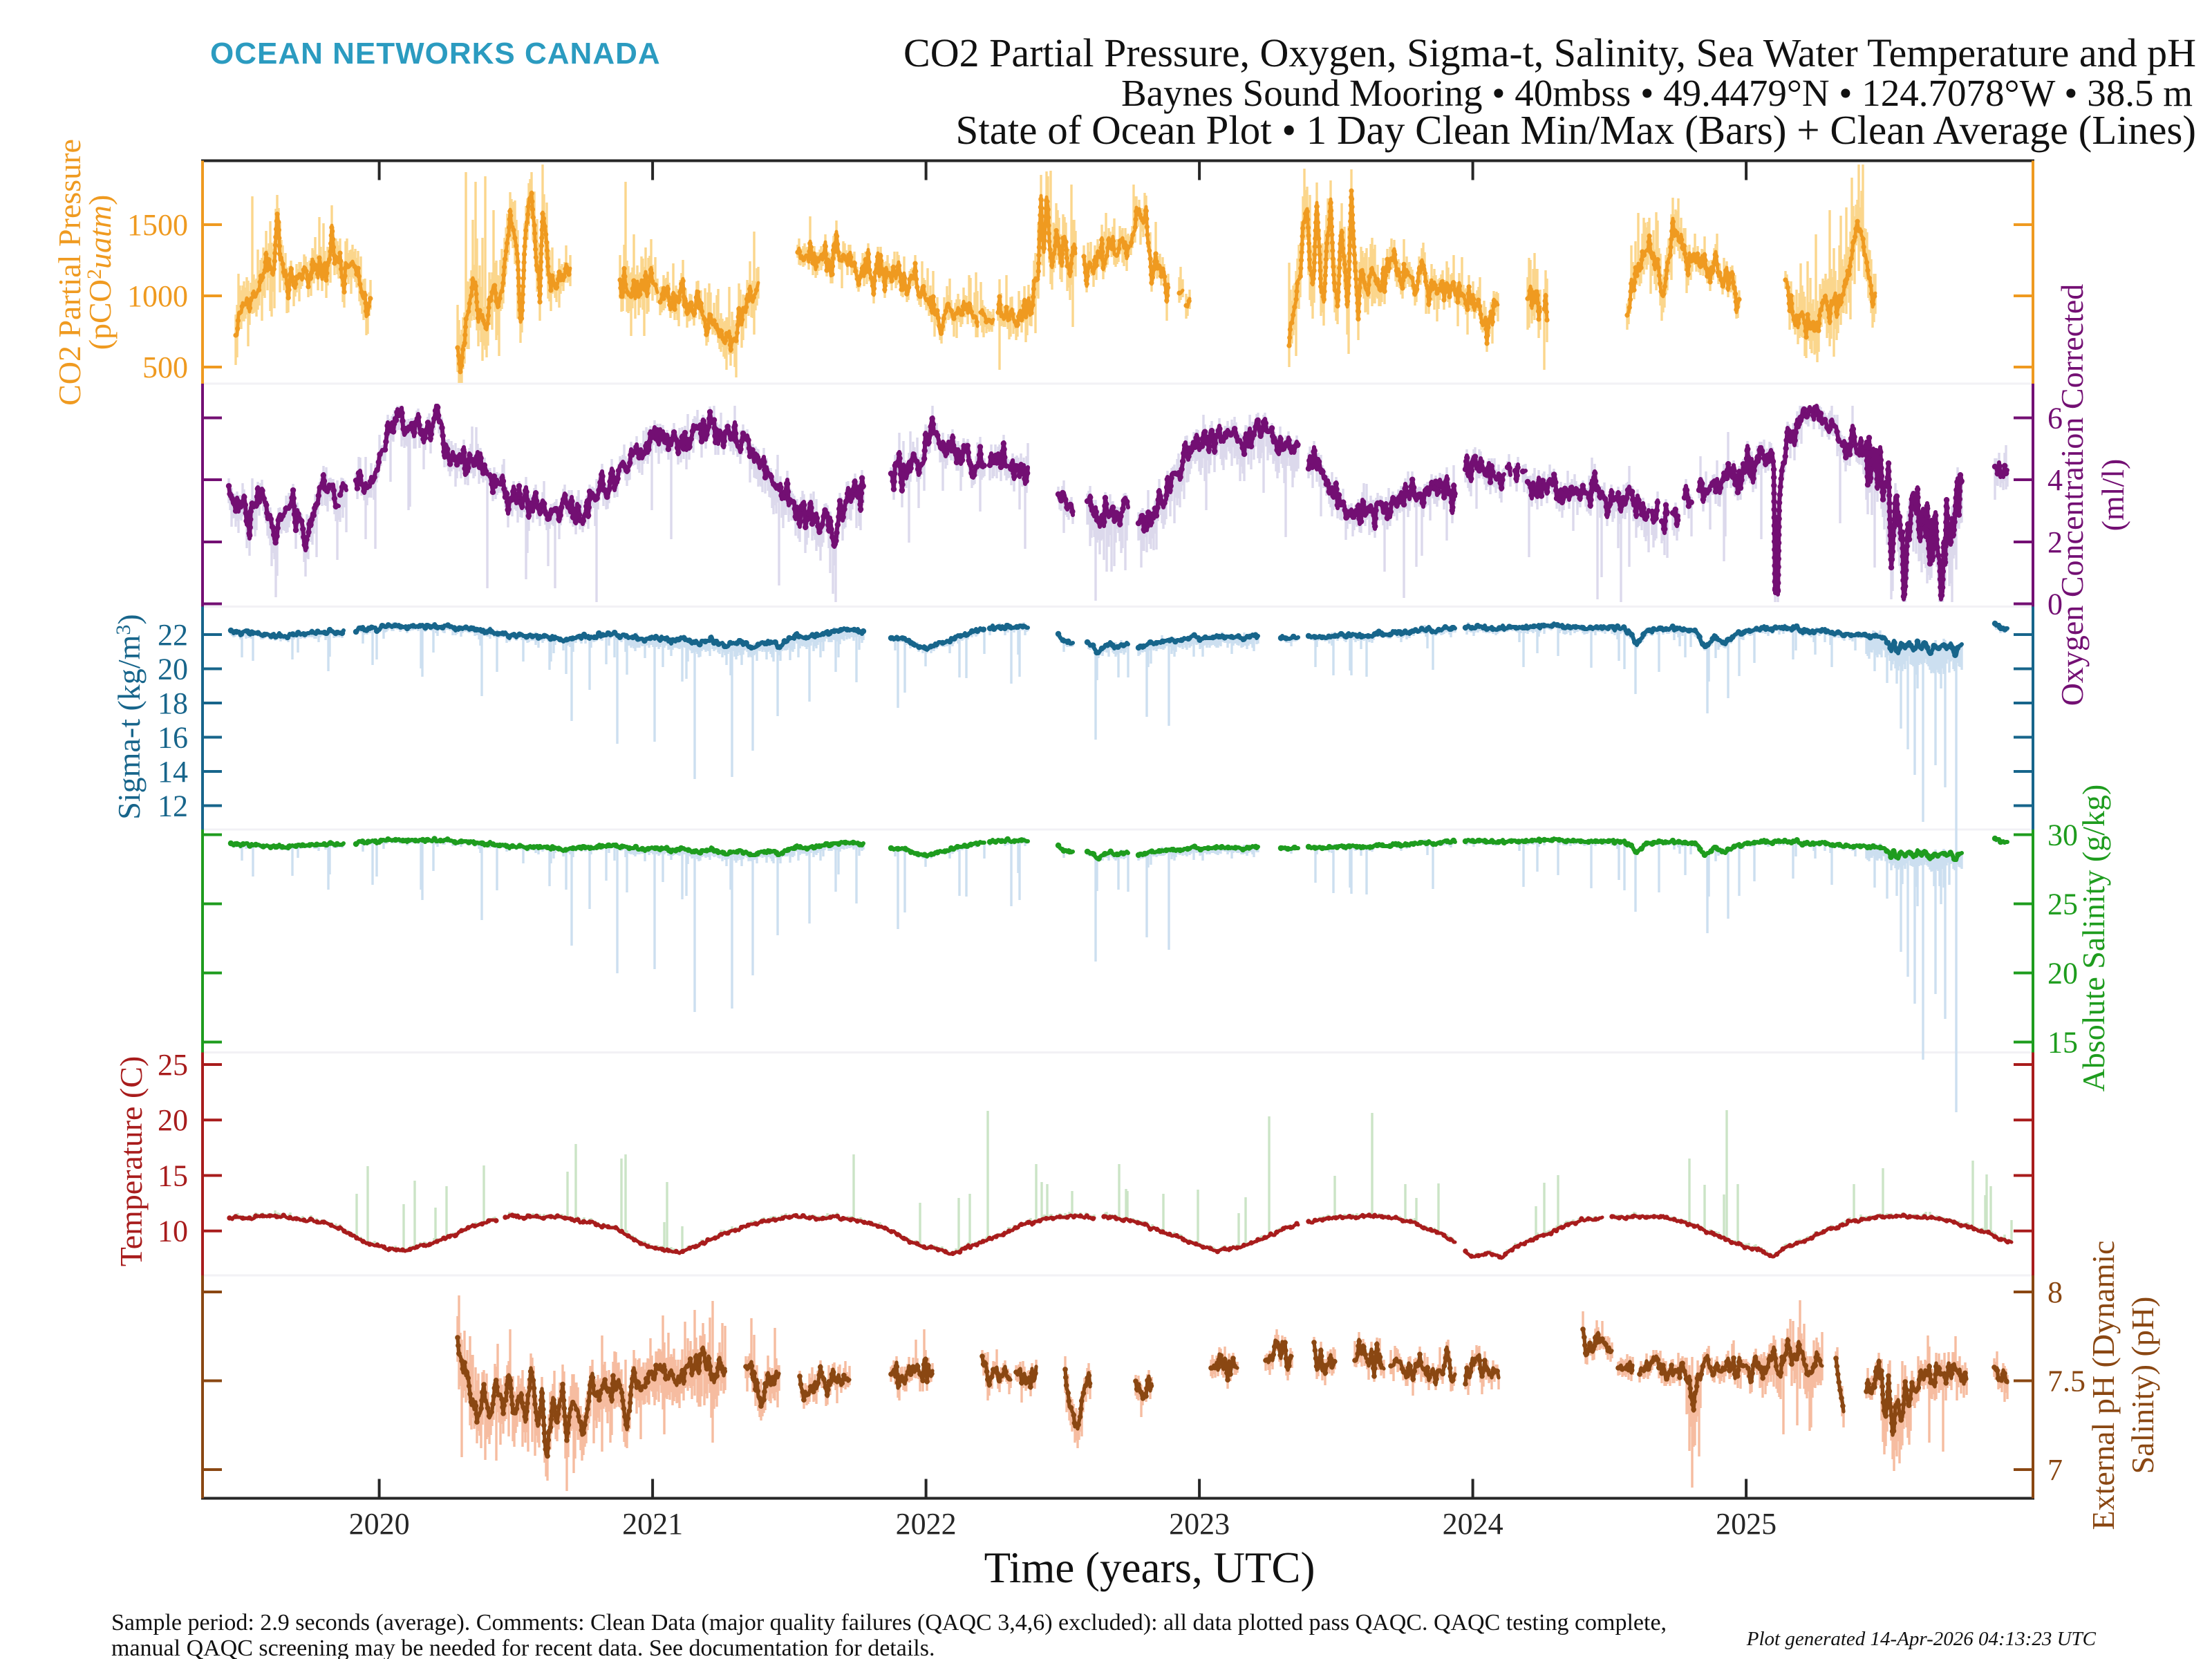 This screenshot has width=2212, height=1659. I want to click on svg-text: 1500, so click(157, 225).